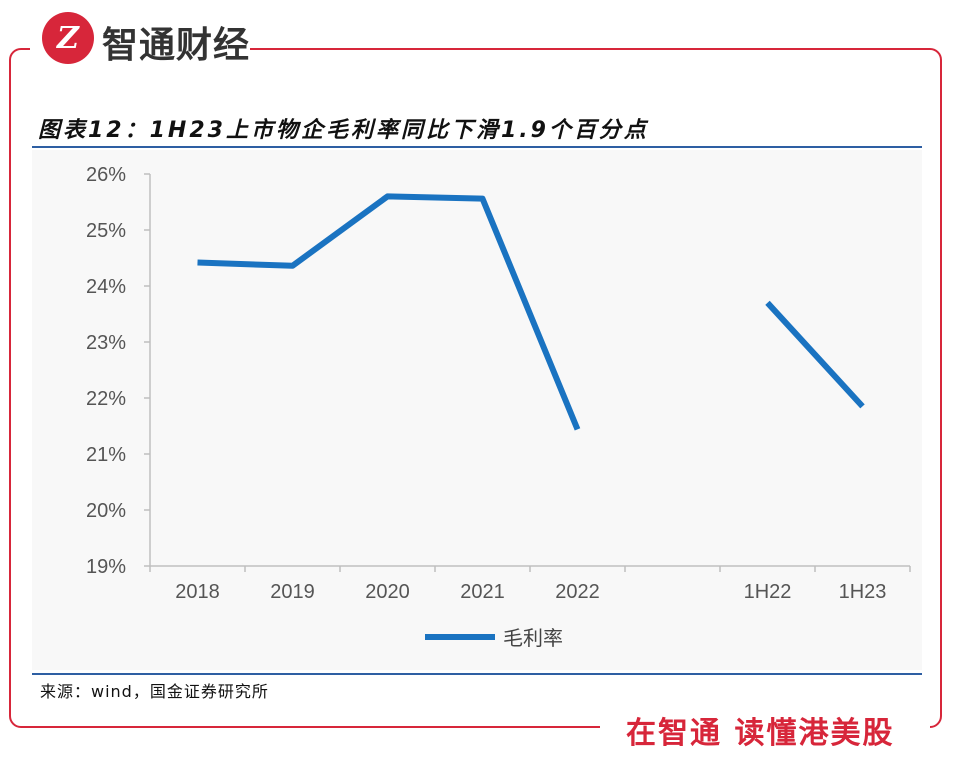 The height and width of the screenshot is (766, 960). Describe the element at coordinates (106, 455) in the screenshot. I see `y-tick-label: 21%` at that location.